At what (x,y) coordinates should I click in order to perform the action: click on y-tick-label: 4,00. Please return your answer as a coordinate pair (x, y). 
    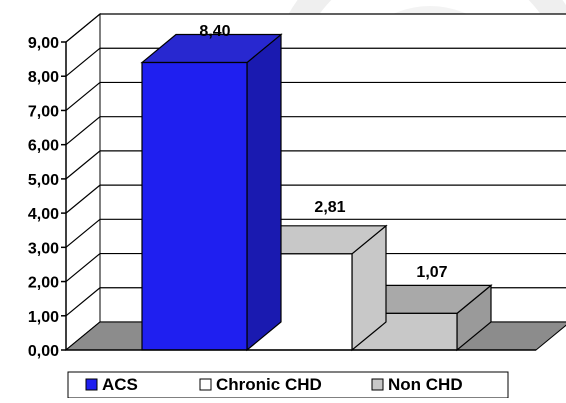
    Looking at the image, I should click on (43, 214).